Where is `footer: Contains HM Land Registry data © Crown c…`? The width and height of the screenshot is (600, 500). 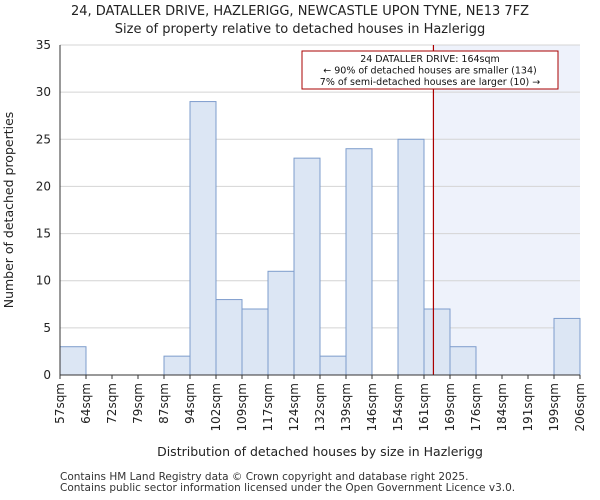 footer: Contains HM Land Registry data © Crown c… is located at coordinates (287, 483).